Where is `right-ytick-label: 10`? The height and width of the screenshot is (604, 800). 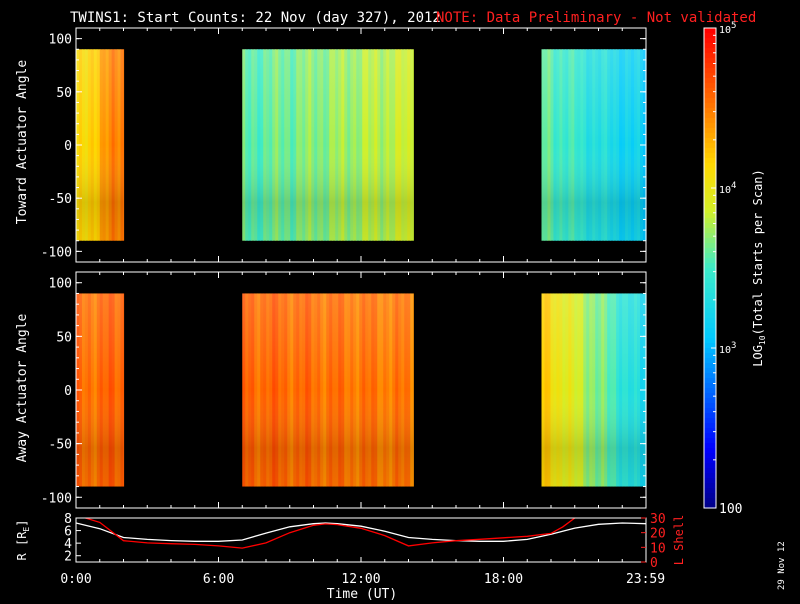 right-ytick-label: 10 is located at coordinates (658, 548).